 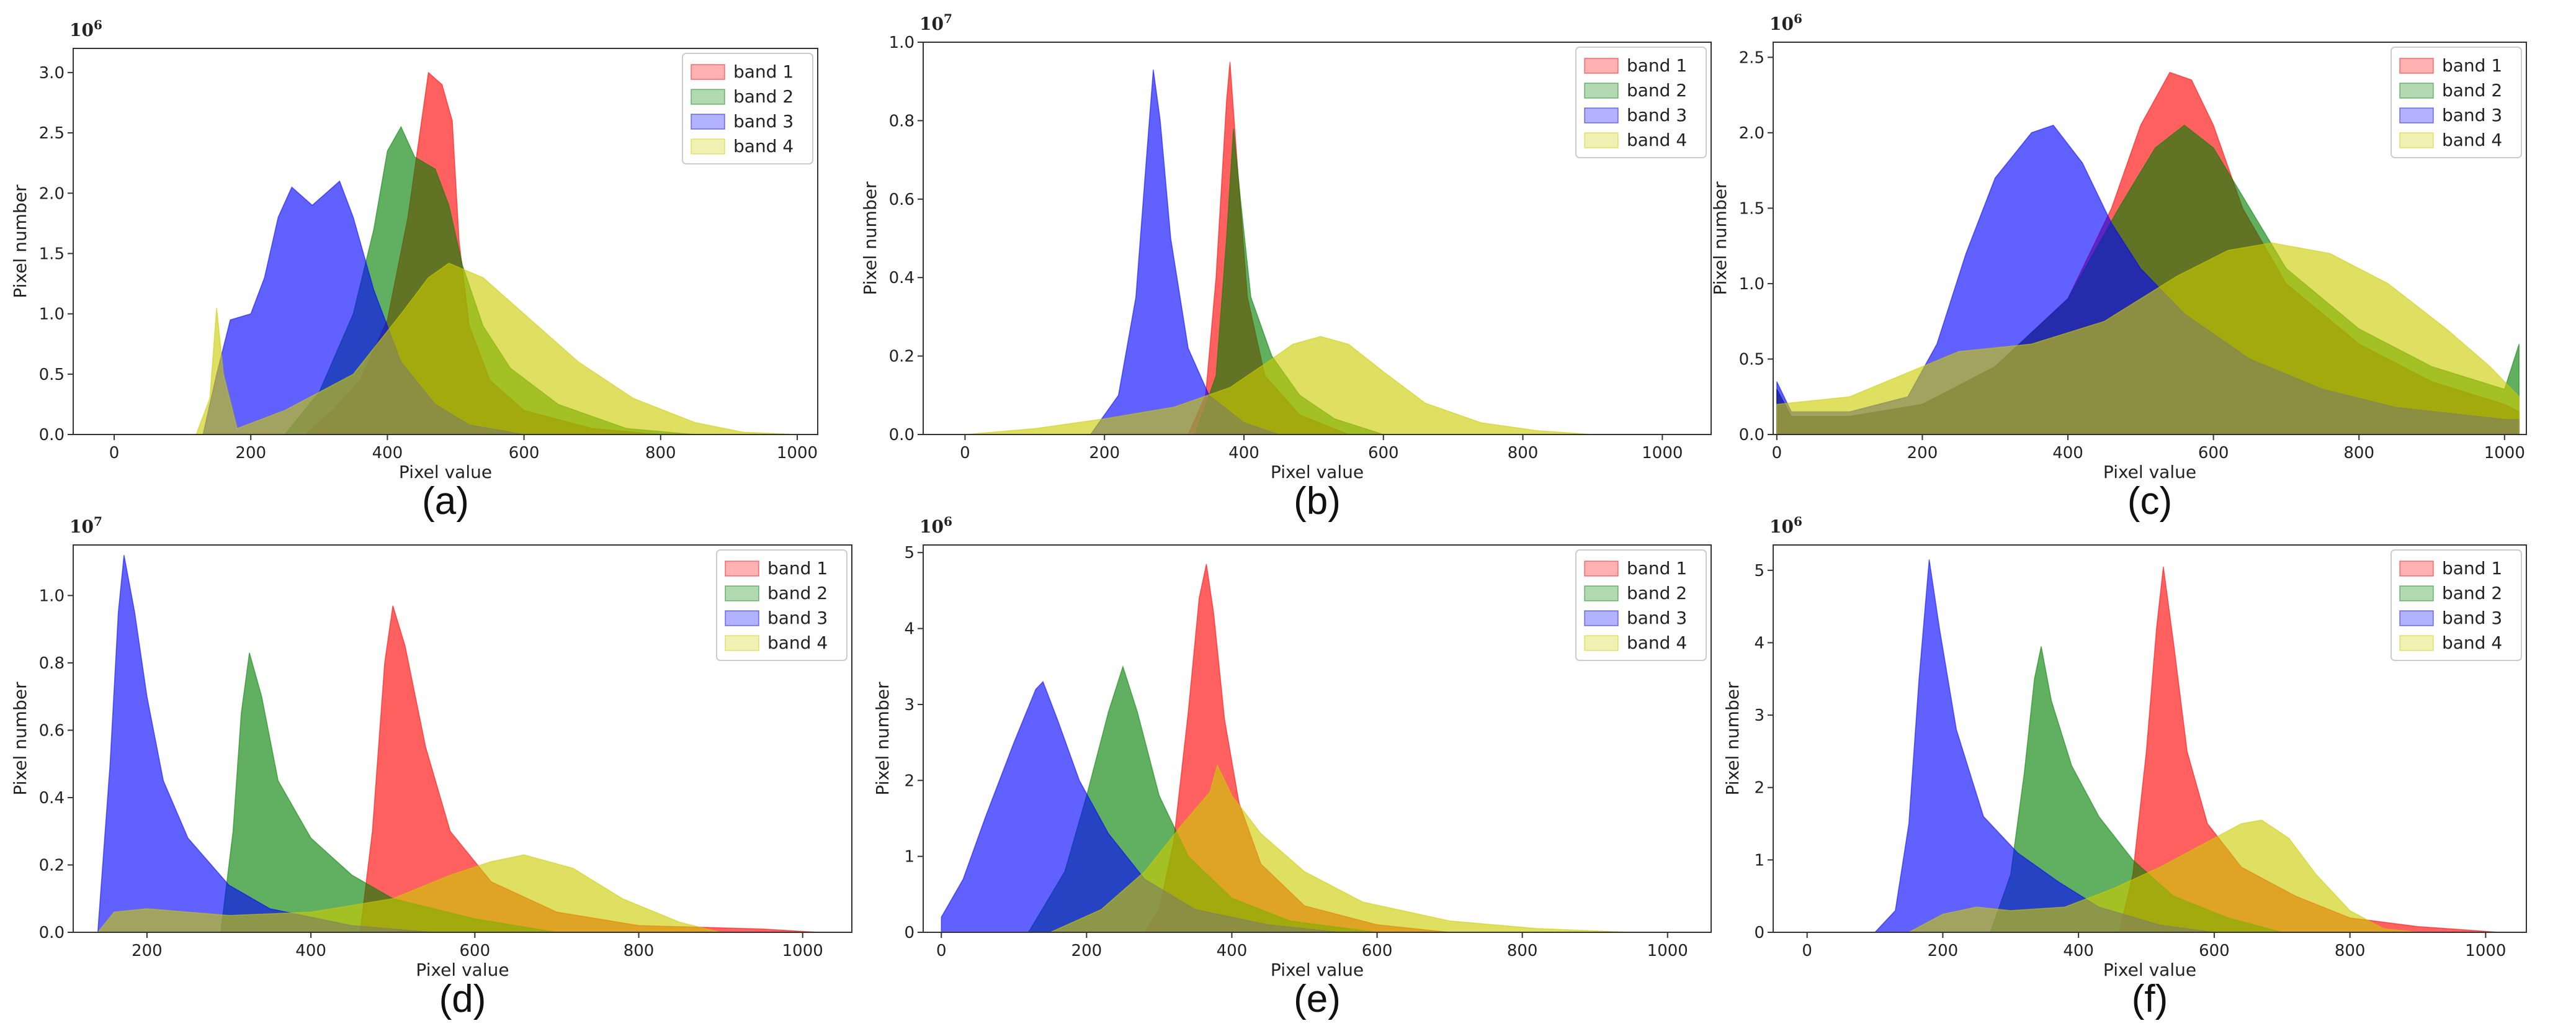 I want to click on y-tick-label-f-1: 1, so click(x=1759, y=860).